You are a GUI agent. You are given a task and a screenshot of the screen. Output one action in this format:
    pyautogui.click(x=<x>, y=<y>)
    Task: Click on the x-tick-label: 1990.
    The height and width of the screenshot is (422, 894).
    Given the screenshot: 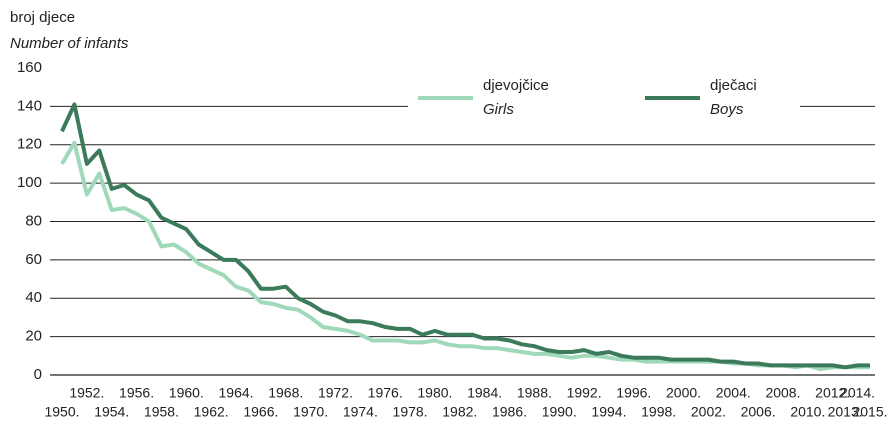 What is the action you would take?
    pyautogui.click(x=559, y=412)
    